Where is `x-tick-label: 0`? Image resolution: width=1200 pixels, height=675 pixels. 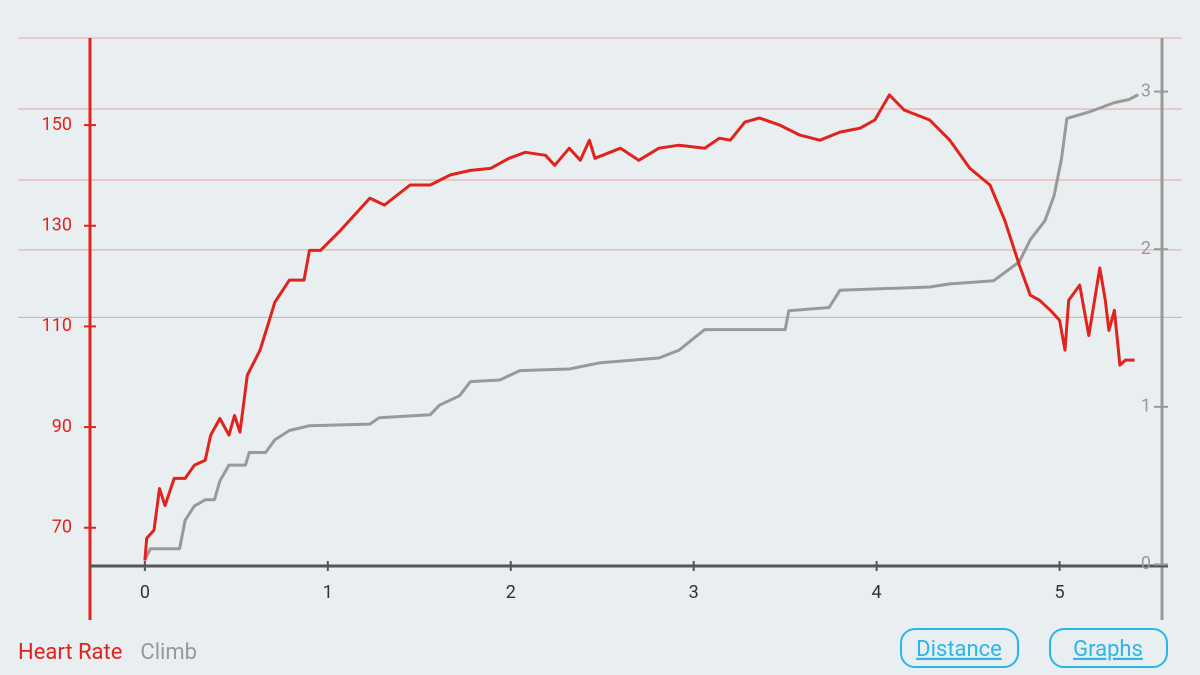
x-tick-label: 0 is located at coordinates (145, 592).